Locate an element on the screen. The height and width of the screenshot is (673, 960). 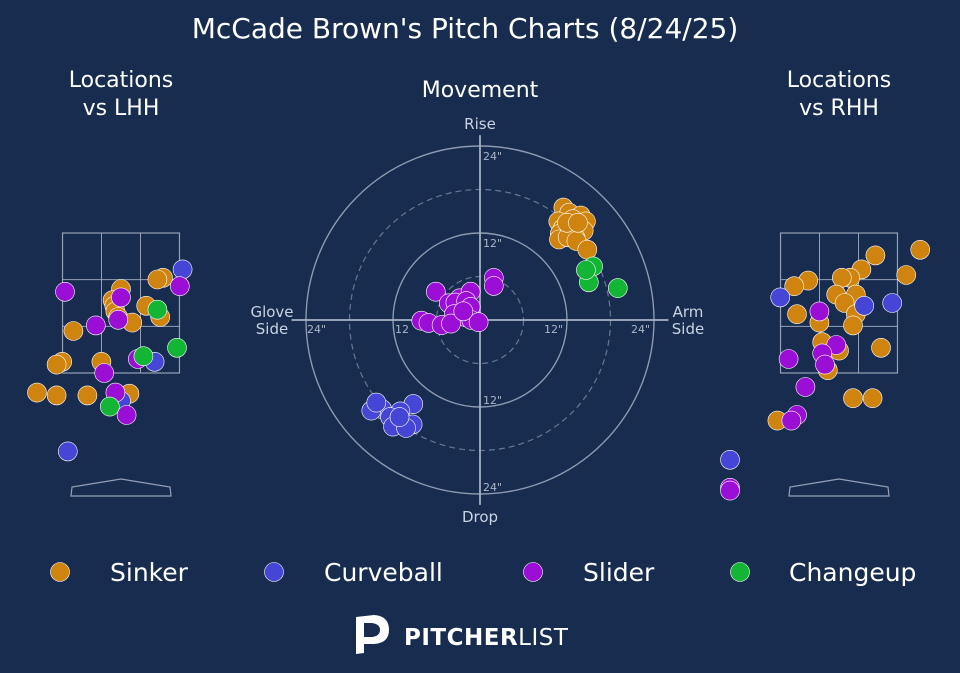
movement-title: Movement is located at coordinates (480, 90).